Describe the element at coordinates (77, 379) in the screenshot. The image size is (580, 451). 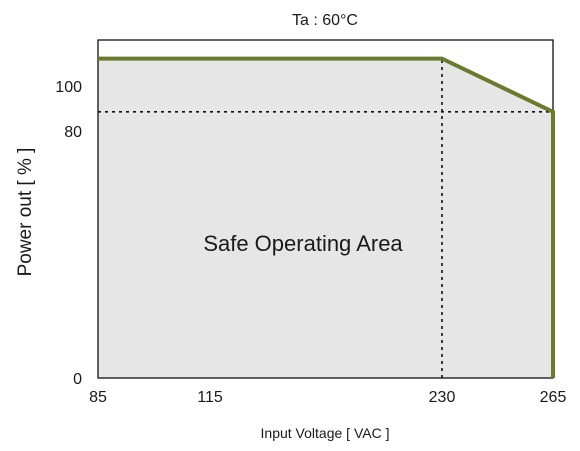
I see `y-tick-label: 0` at that location.